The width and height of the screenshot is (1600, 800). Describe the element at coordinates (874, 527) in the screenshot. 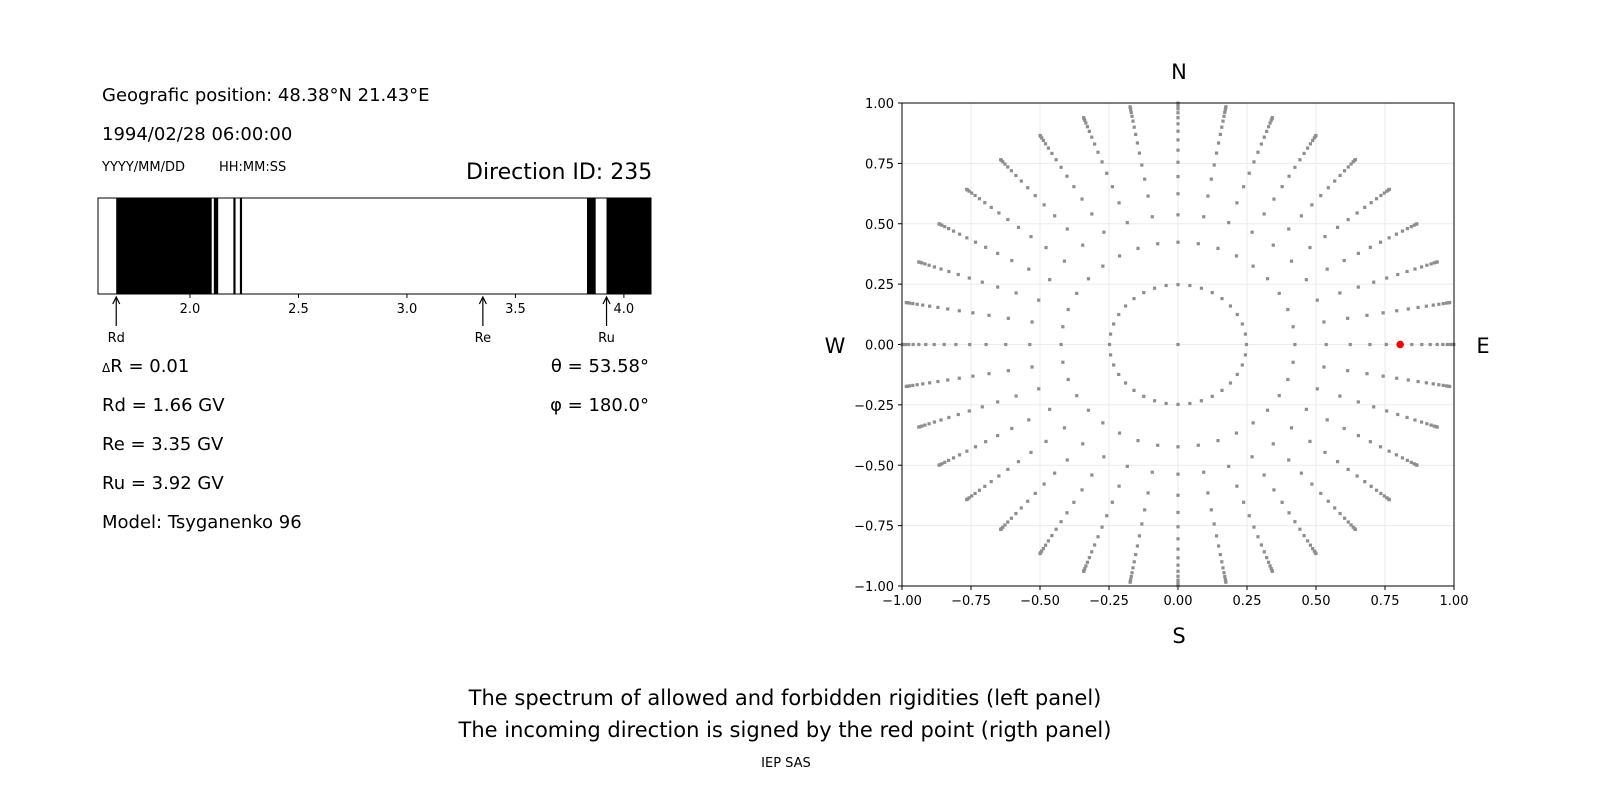

I see `y-tick-label: −0.75` at that location.